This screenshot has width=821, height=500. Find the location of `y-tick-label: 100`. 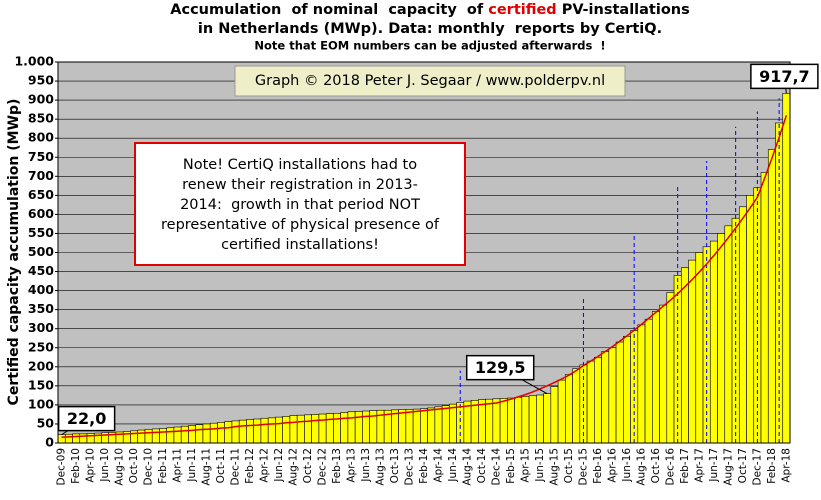

y-tick-label: 100 is located at coordinates (41, 403).